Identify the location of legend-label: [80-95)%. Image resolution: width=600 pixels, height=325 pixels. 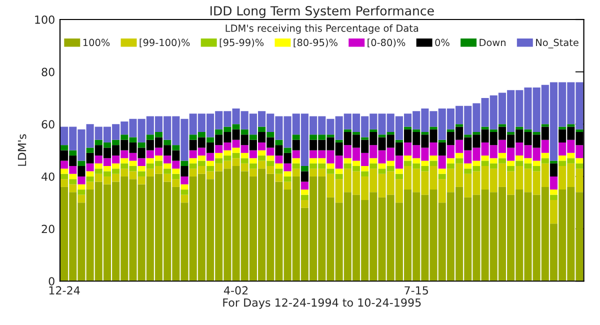
(316, 43).